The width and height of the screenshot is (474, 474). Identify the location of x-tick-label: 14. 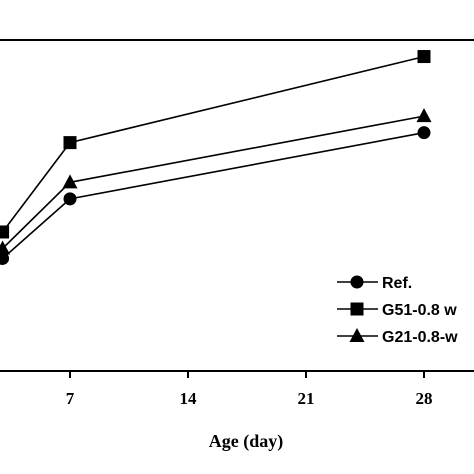
(189, 398).